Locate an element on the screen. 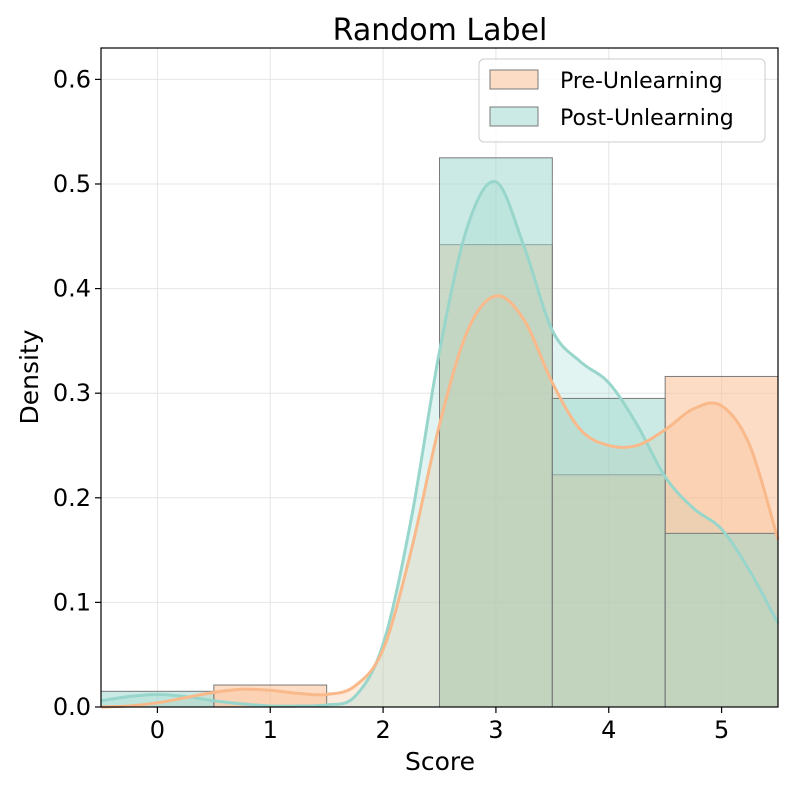  y-axis-ticks: 0.0 0.1 0.2 0.3 0.4 0.5 0.6 is located at coordinates (77, 393).